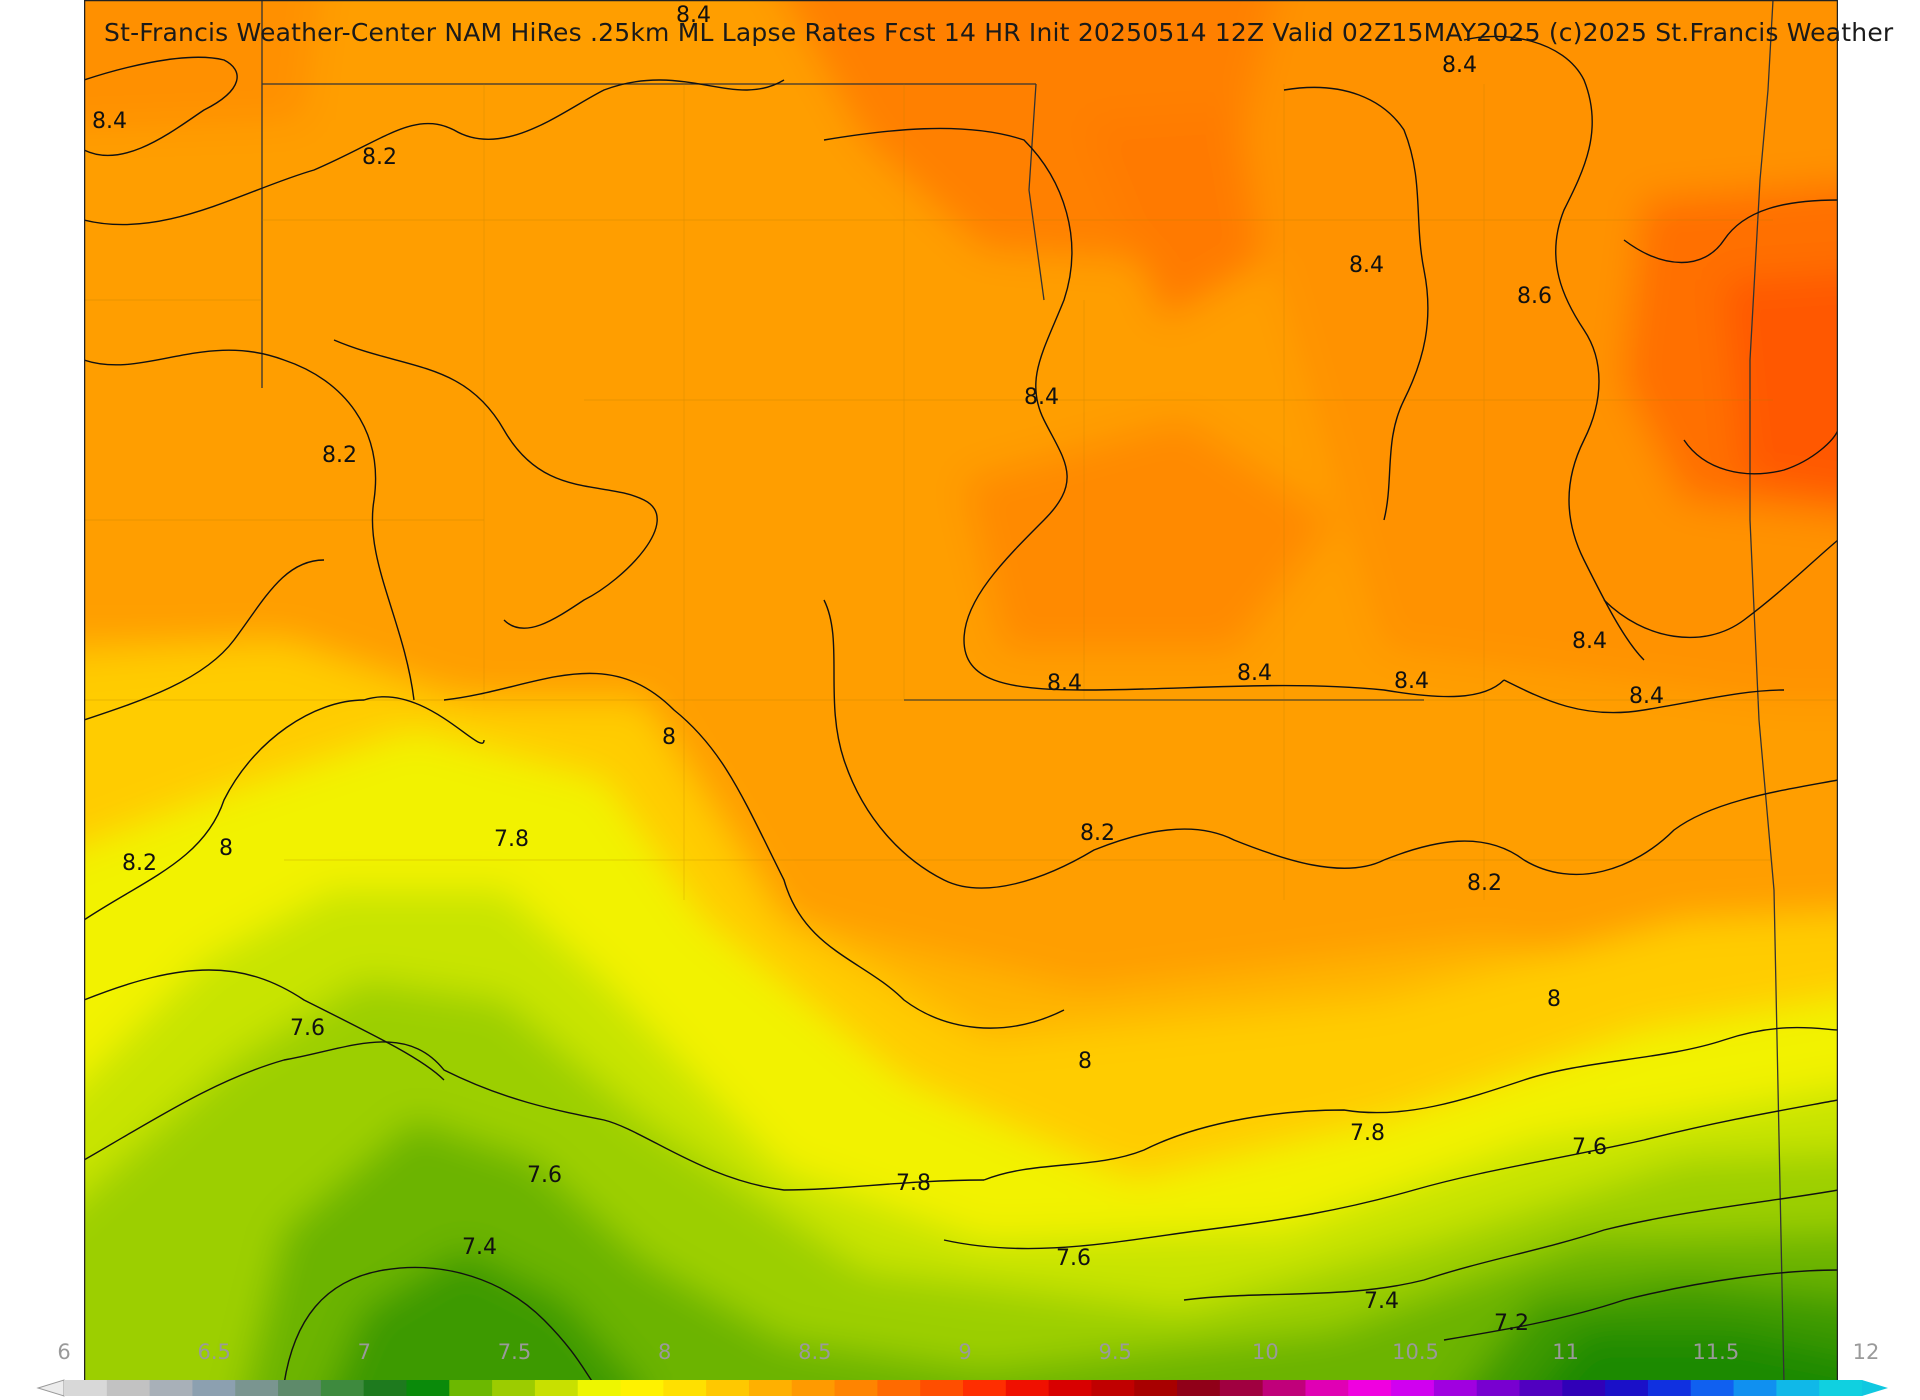 This screenshot has width=1920, height=1400. I want to click on colorbar-tick-label: 7, so click(364, 1352).